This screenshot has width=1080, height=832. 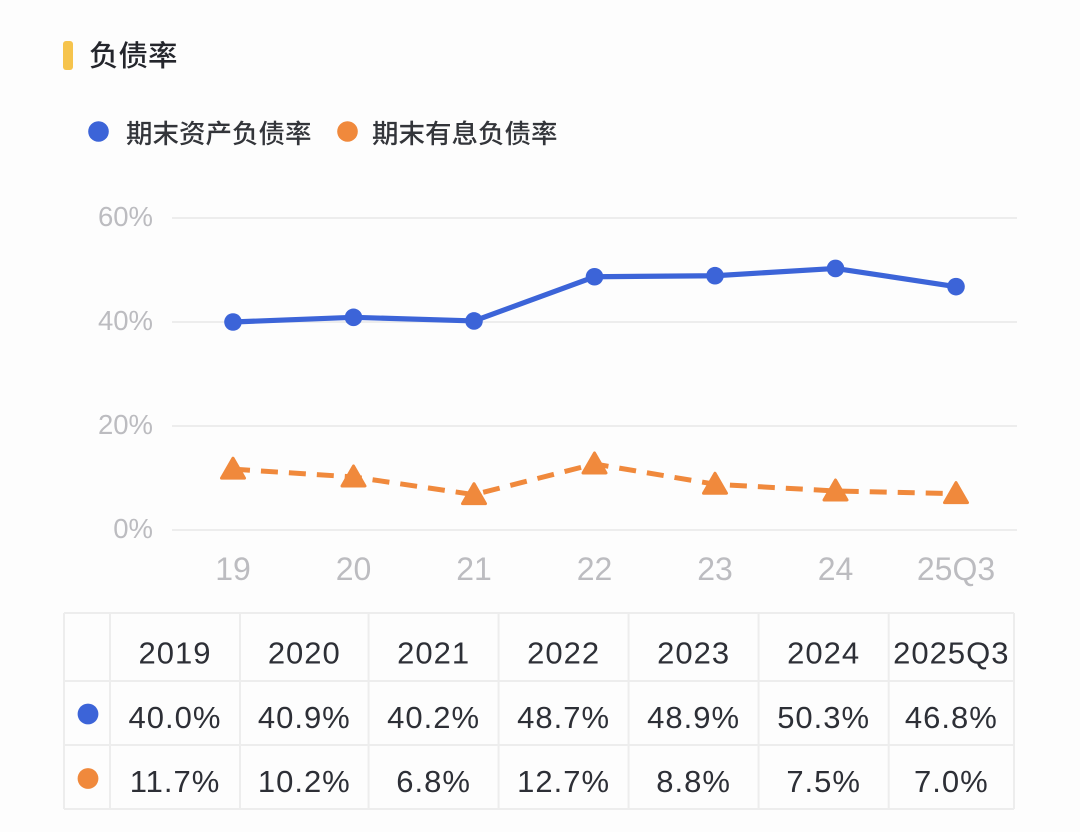 I want to click on svg-text: 40.2%, so click(x=433, y=717).